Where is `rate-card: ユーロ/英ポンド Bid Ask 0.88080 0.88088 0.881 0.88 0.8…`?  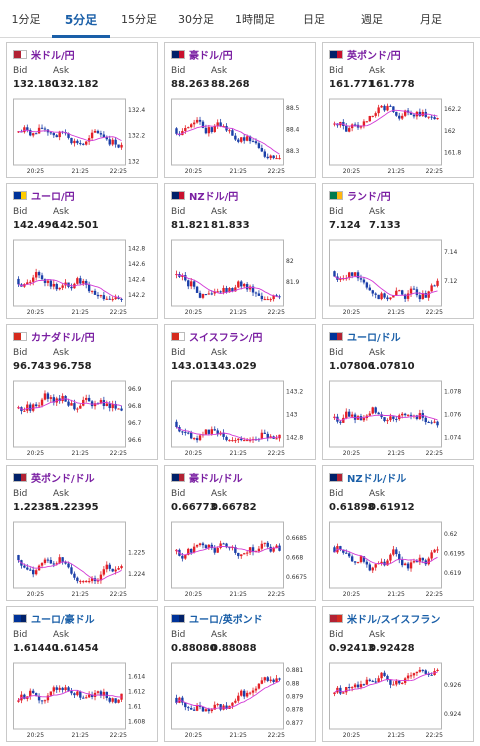 rate-card: ユーロ/英ポンド Bid Ask 0.88080 0.88088 0.881 0.88 0.8… is located at coordinates (240, 674).